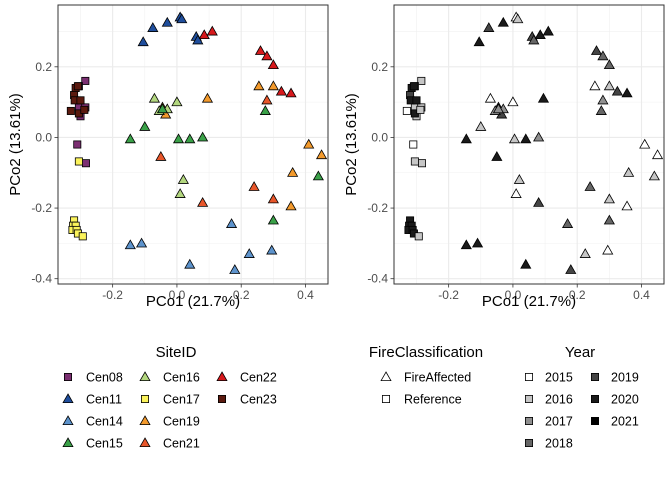 The height and width of the screenshot is (485, 672). I want to click on legend-key-year, so click(595, 420).